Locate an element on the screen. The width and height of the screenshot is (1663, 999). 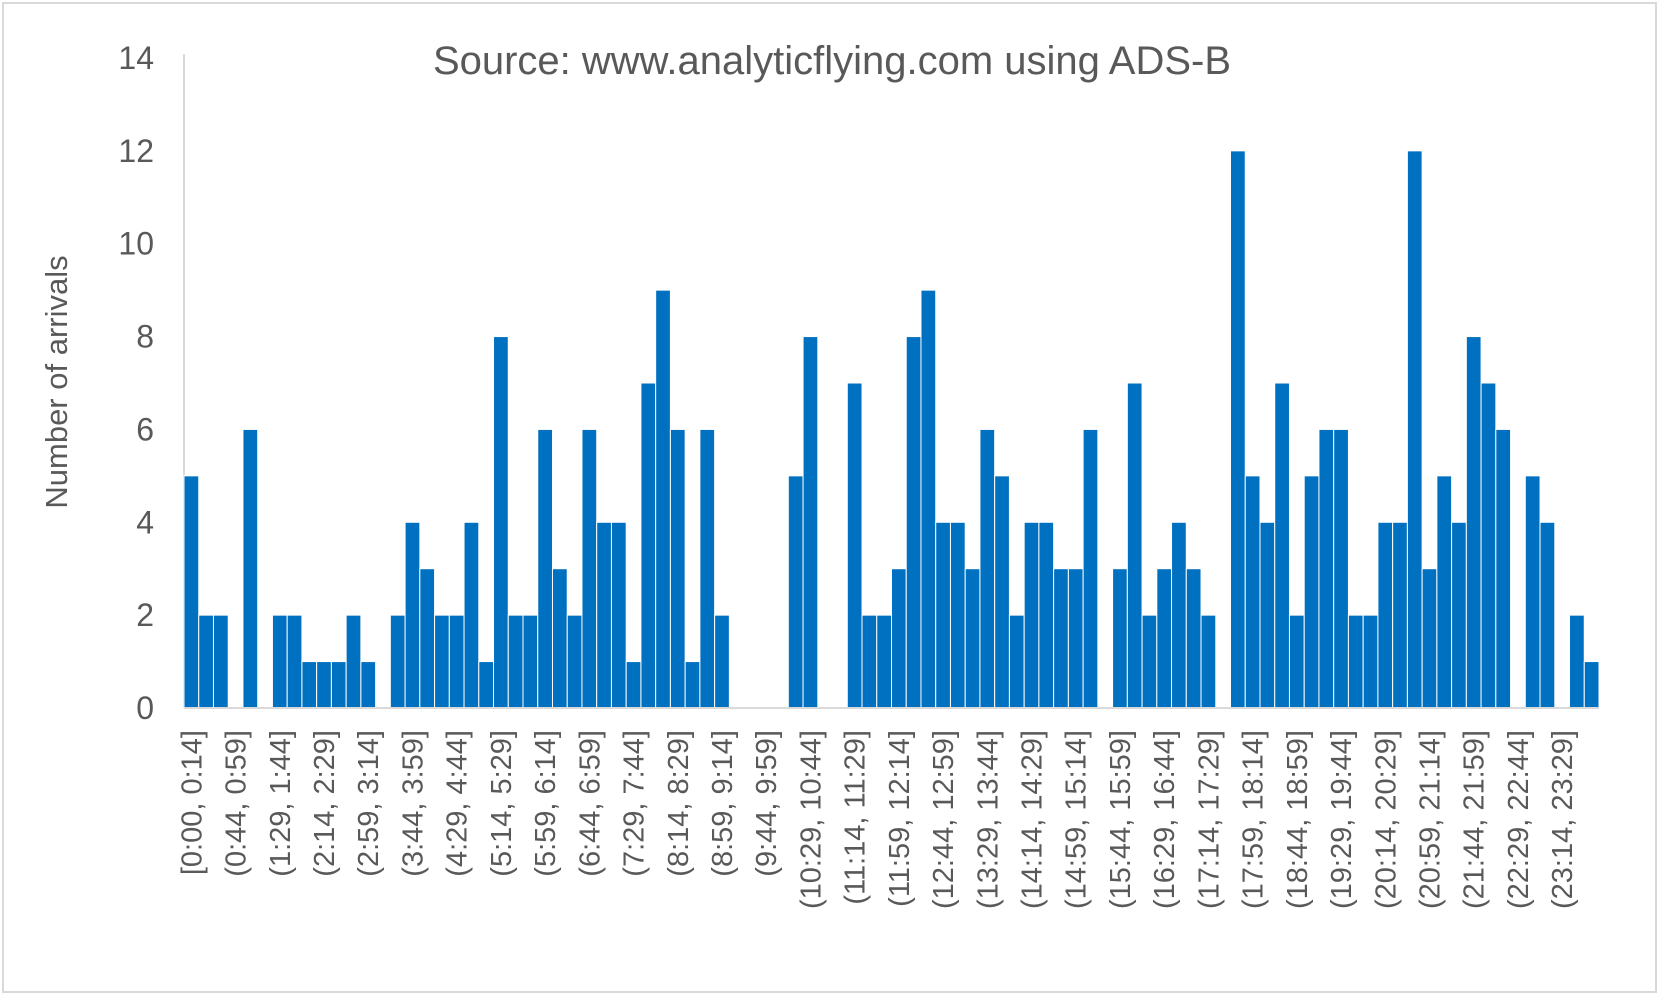
x-tick-label: (2:14, 2:29] is located at coordinates (325, 803).